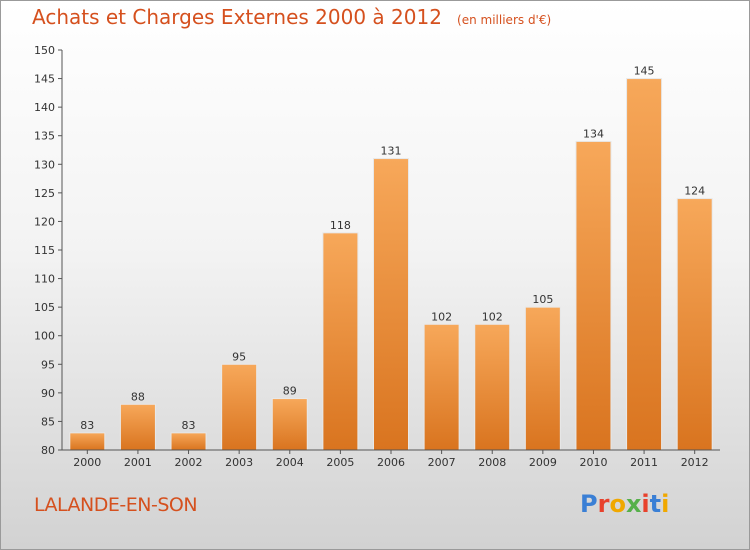  What do you see at coordinates (44, 79) in the screenshot?
I see `y-tick-label: 145` at bounding box center [44, 79].